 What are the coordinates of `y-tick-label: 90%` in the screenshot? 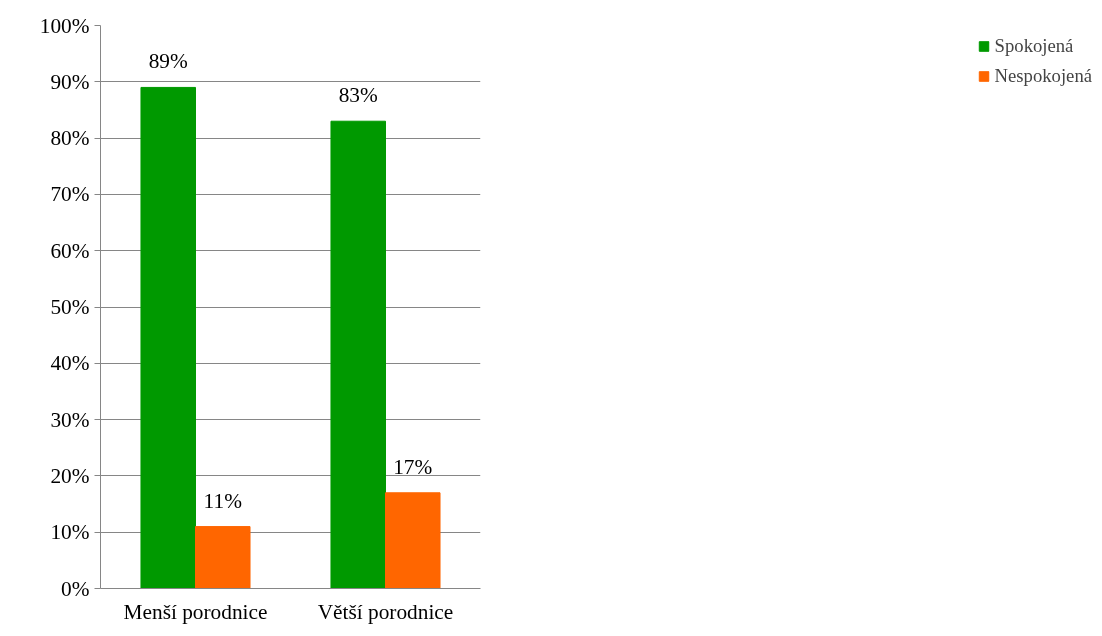 It's located at (70, 81).